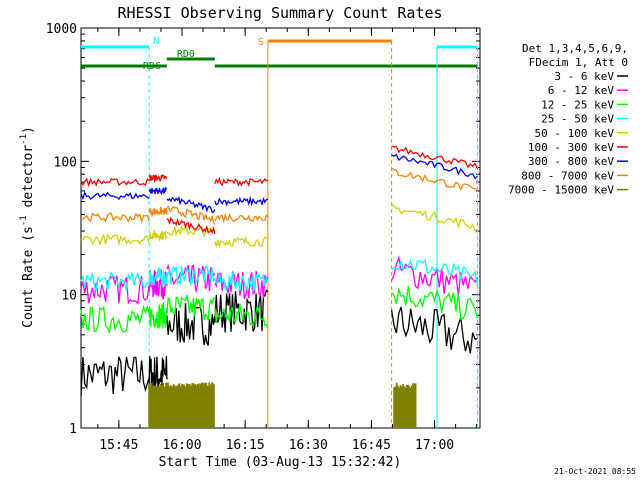 Image resolution: width=640 pixels, height=480 pixels. Describe the element at coordinates (28, 180) in the screenshot. I see `y-axis-label-mid: detector` at that location.